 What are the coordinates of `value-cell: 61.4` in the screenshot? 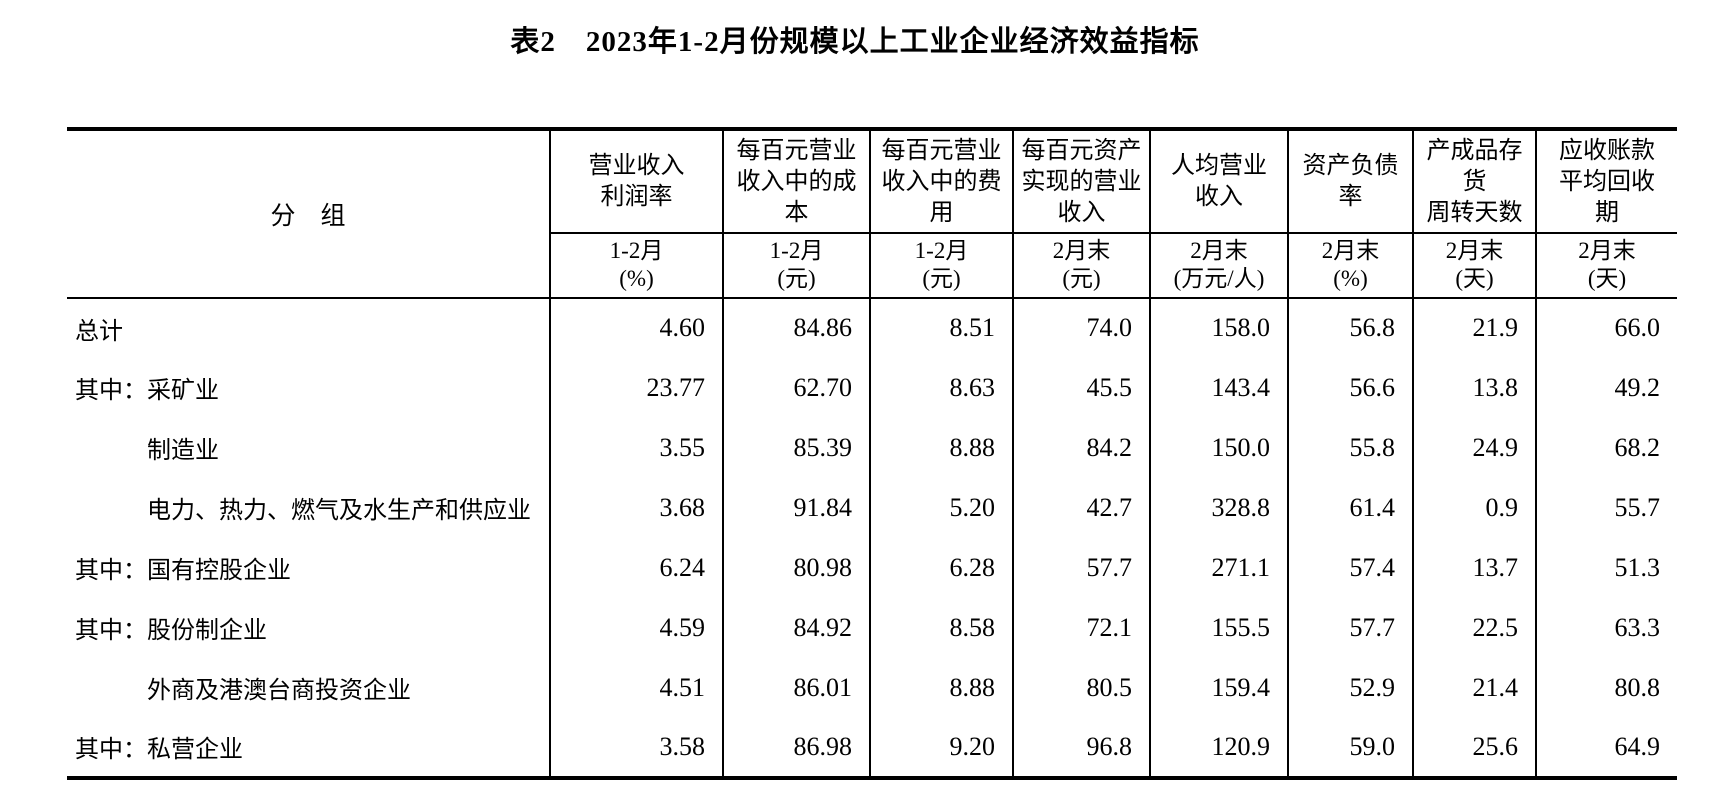 It's located at (1350, 507).